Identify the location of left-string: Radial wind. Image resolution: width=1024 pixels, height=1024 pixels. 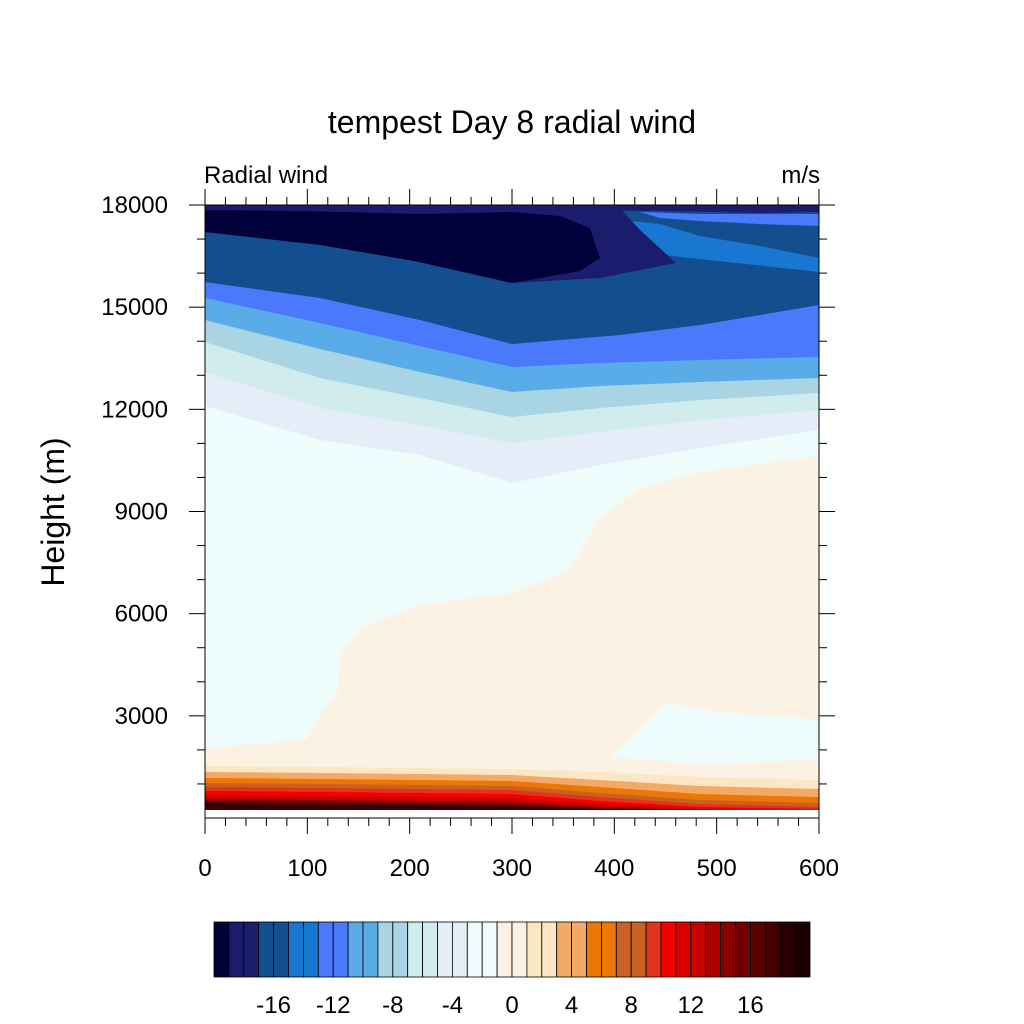
(266, 175).